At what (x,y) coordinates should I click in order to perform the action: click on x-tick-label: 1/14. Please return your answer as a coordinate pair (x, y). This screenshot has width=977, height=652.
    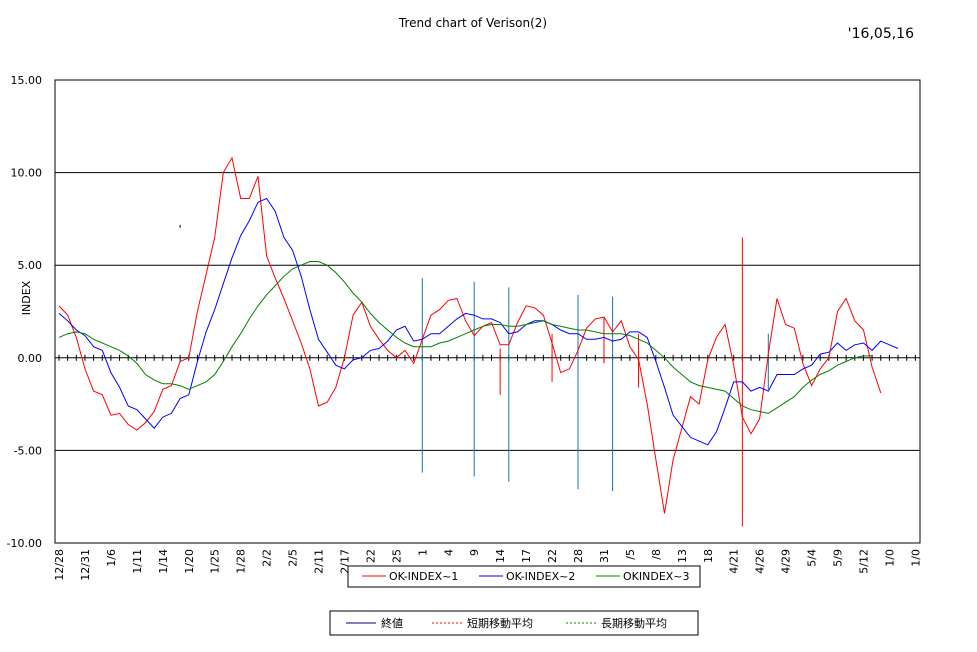
    Looking at the image, I should click on (163, 561).